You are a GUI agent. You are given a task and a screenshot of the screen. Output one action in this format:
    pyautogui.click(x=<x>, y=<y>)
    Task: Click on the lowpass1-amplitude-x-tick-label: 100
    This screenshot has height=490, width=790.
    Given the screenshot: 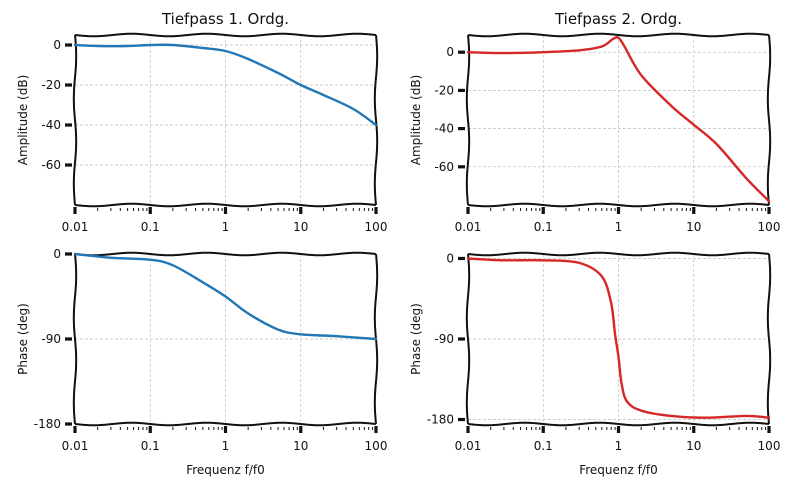 What is the action you would take?
    pyautogui.click(x=376, y=227)
    